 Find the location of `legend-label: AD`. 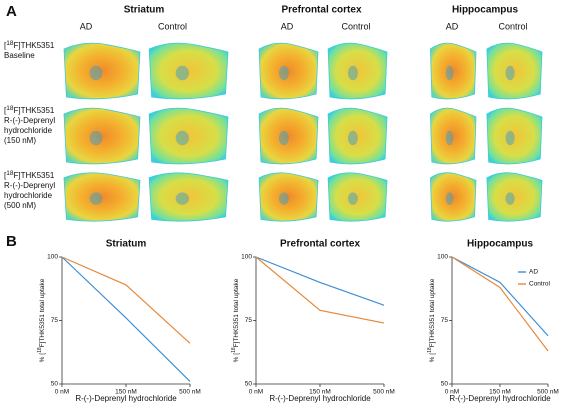

legend-label: AD is located at coordinates (533, 272).